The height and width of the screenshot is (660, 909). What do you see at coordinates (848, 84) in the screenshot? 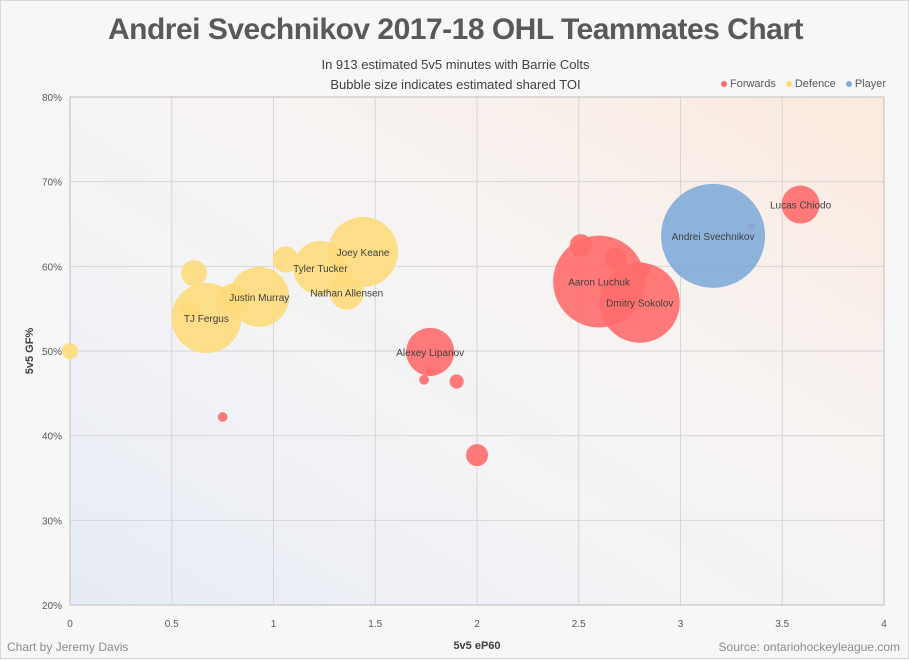
I see `legend-player-marker-icon` at bounding box center [848, 84].